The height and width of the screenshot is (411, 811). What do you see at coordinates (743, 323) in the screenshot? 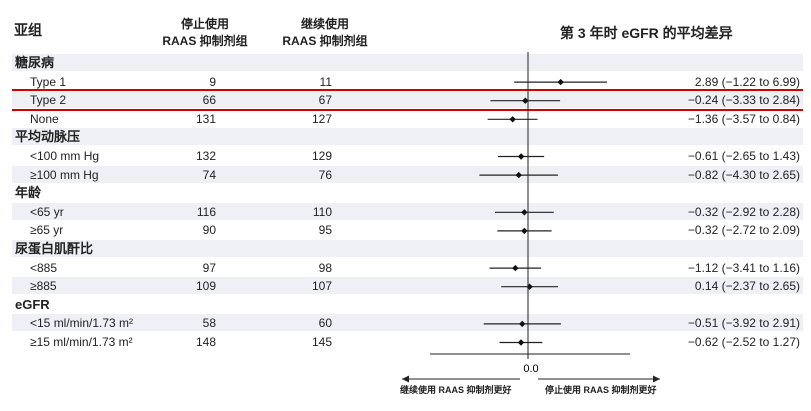
I see `effect-estimate-text: −0.51 (−3.92 to 2.91)` at bounding box center [743, 323].